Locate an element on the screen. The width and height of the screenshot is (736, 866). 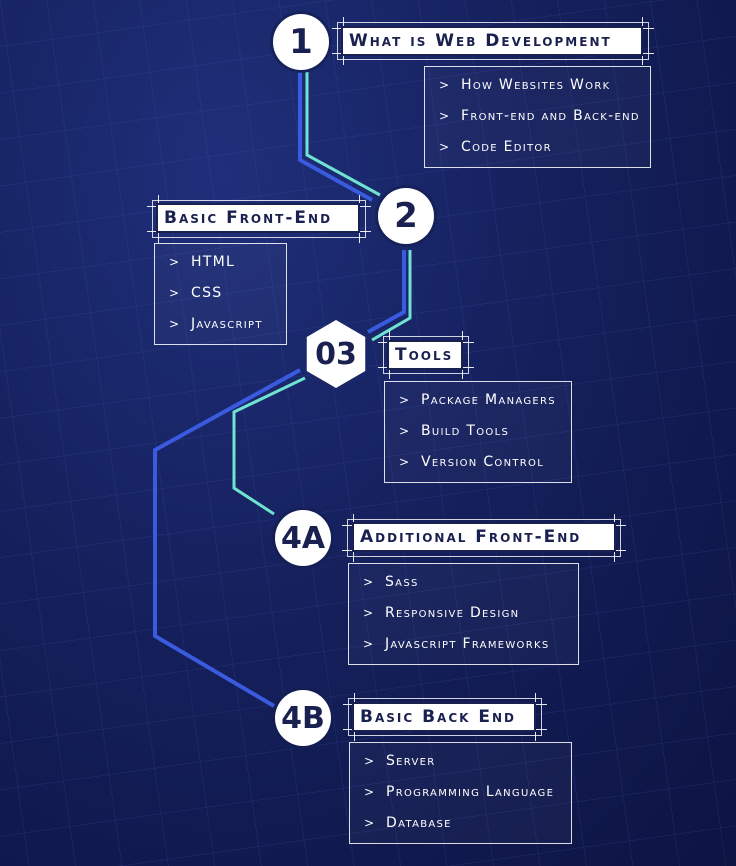
step-2-number: 2 is located at coordinates (406, 216).